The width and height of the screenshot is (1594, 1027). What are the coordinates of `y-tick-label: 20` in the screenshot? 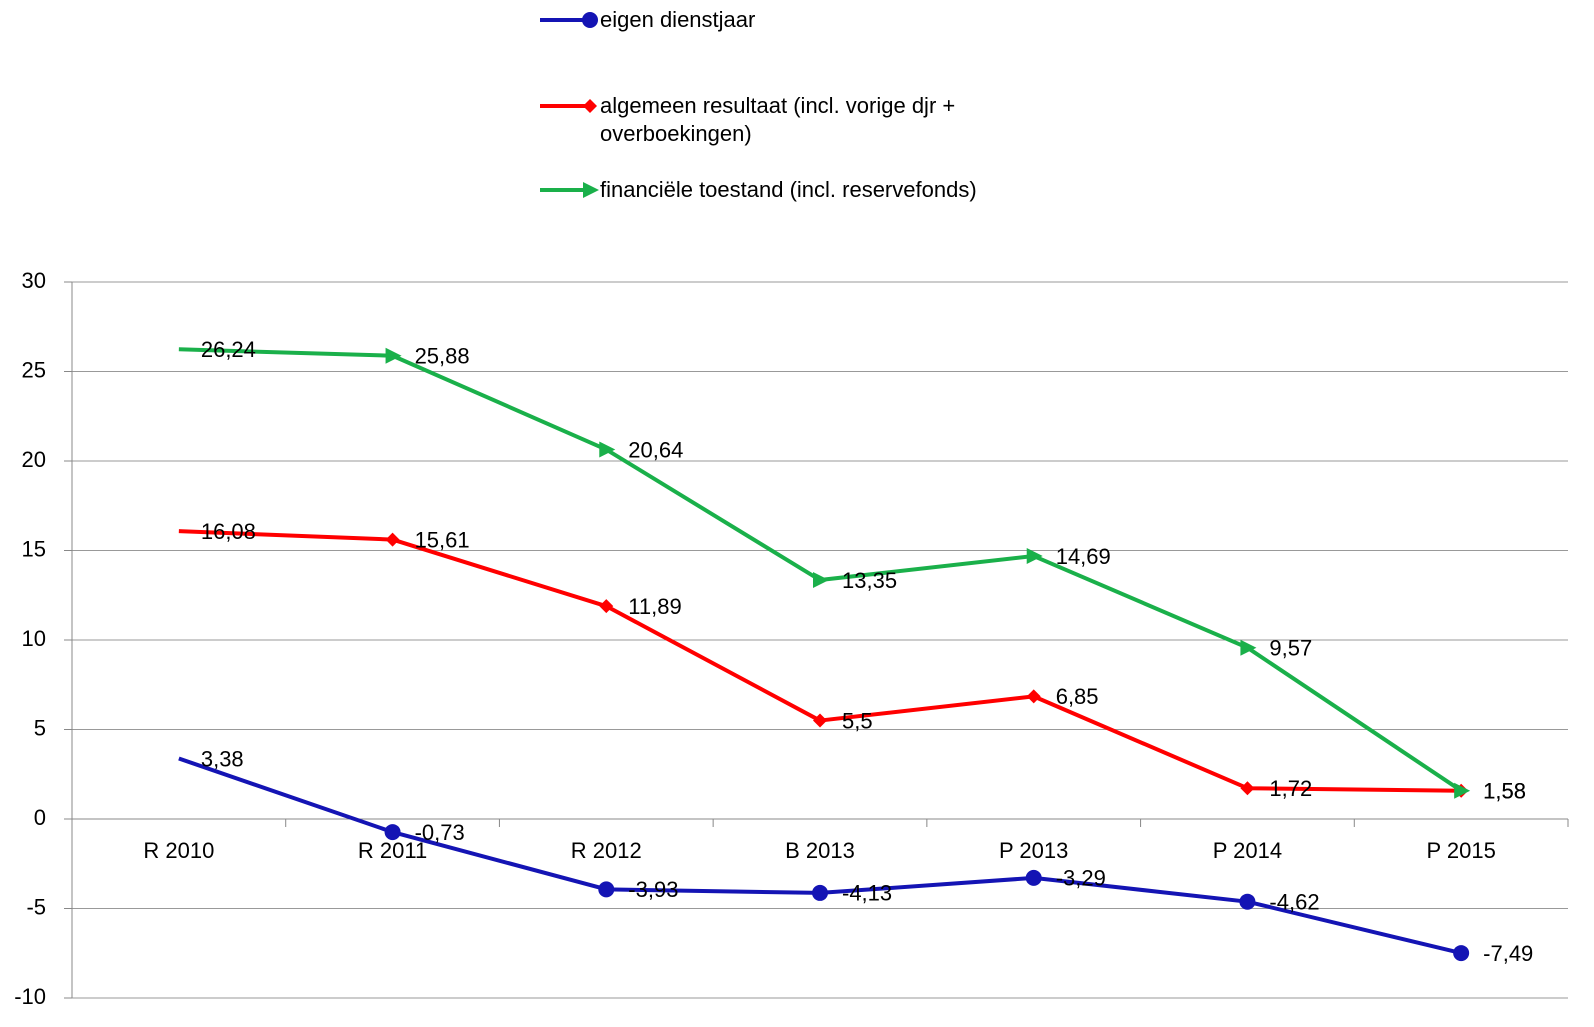 It's located at (34, 459).